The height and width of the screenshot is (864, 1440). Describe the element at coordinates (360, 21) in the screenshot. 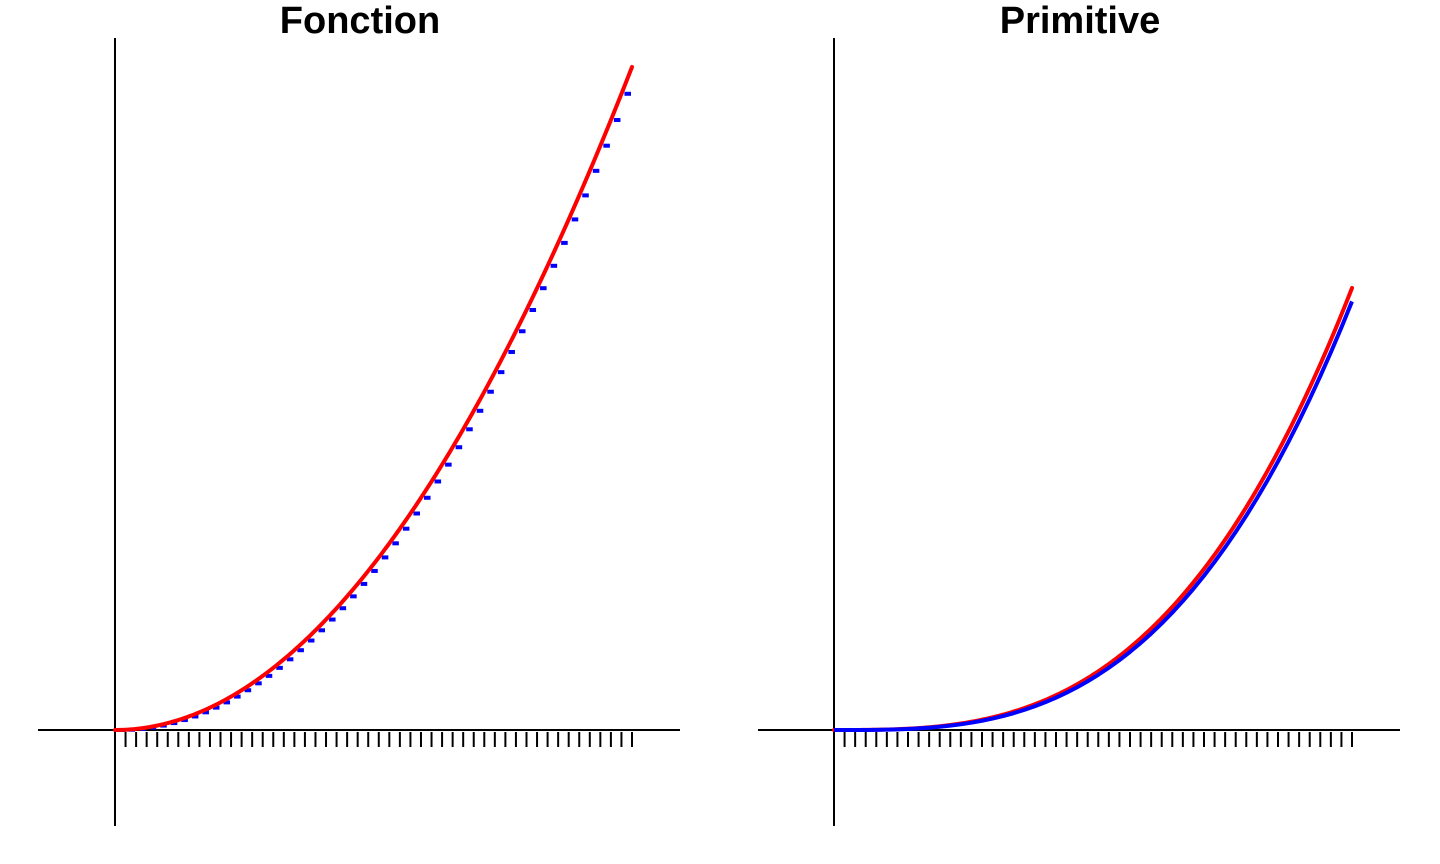

I see `chart-title-fonction: Fonction` at that location.